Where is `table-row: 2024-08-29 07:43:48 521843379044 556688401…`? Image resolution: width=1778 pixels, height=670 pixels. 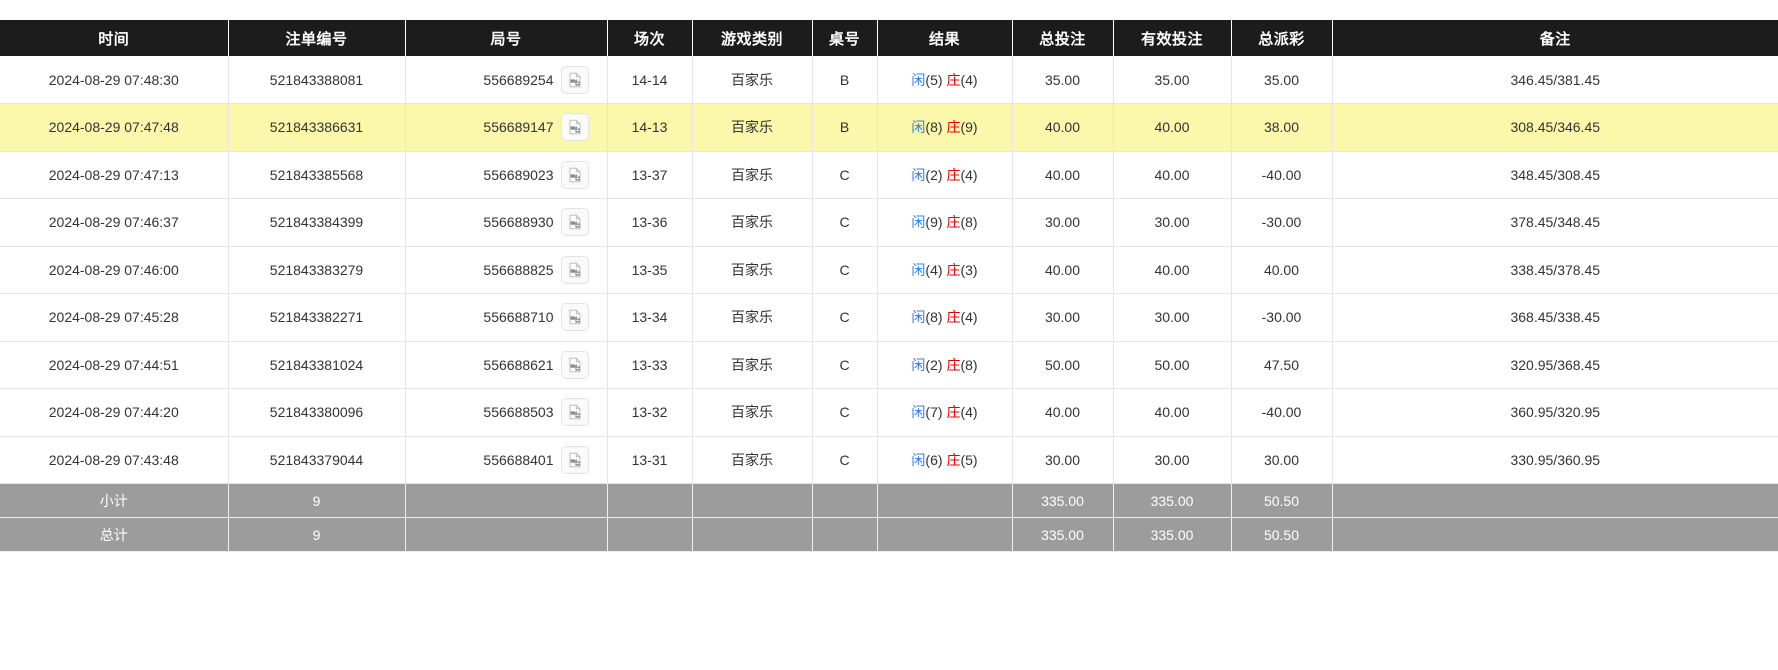 table-row: 2024-08-29 07:43:48 521843379044 556688401… is located at coordinates (889, 460).